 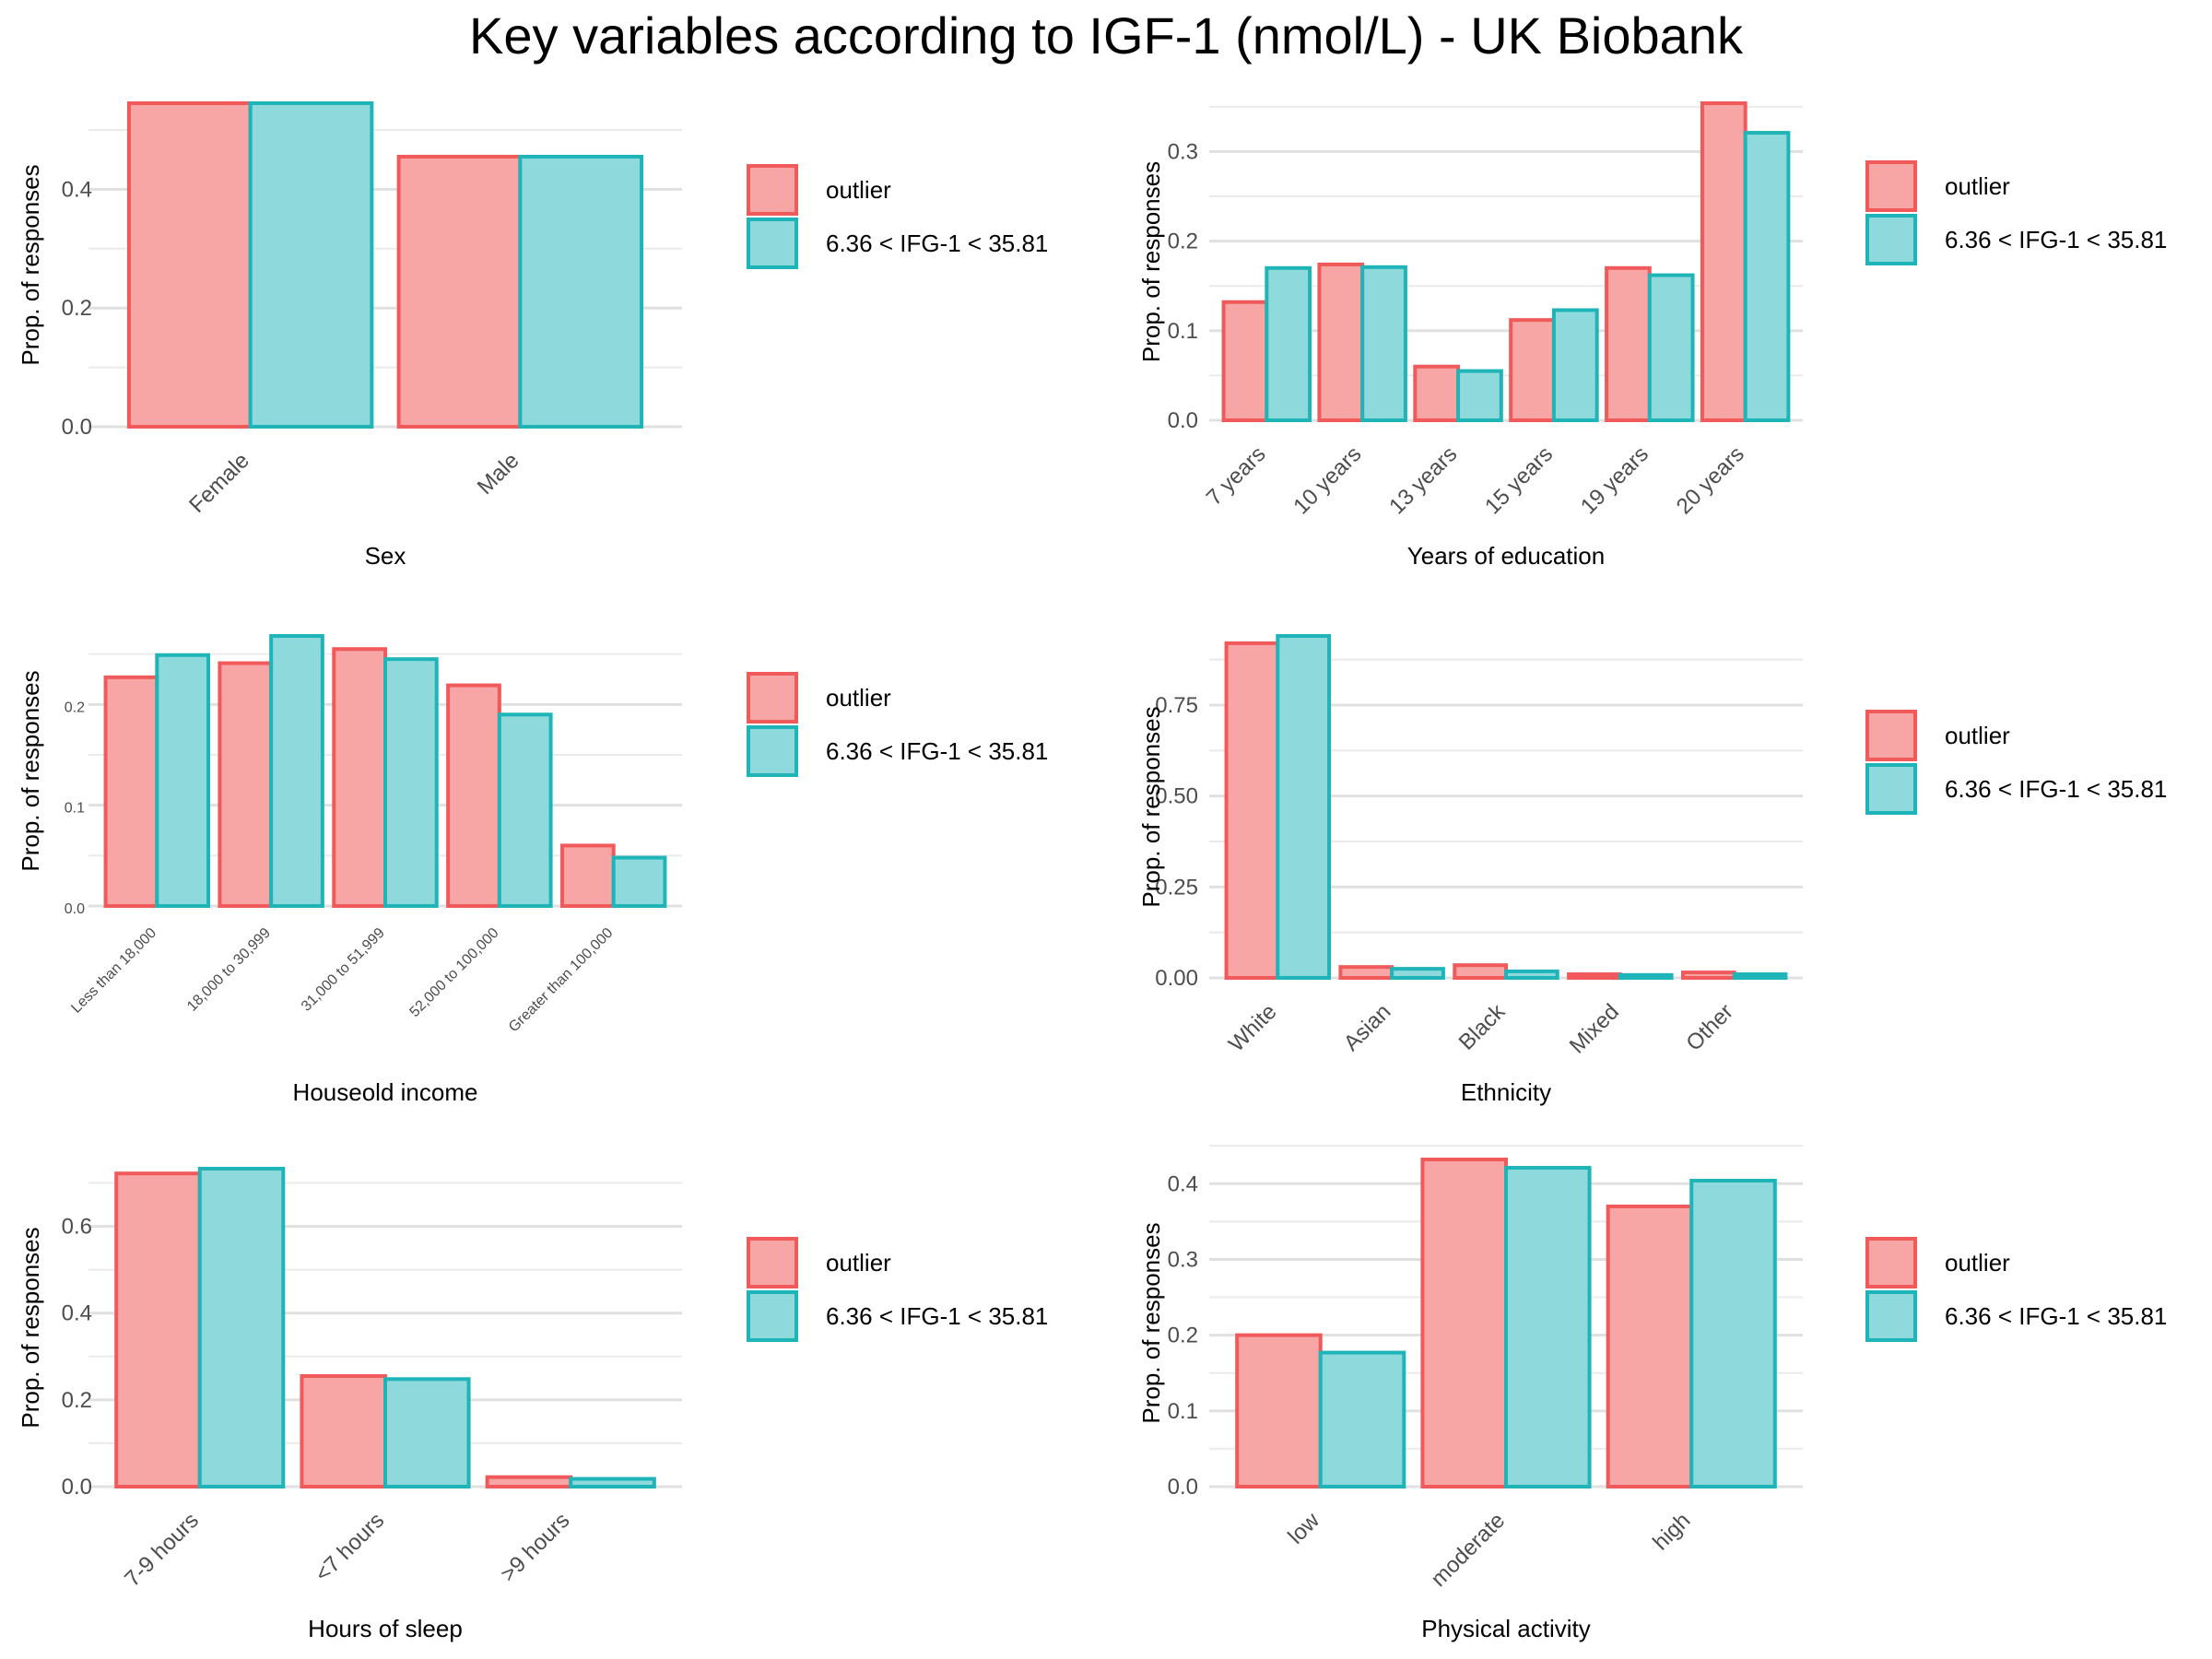 What do you see at coordinates (1506, 1092) in the screenshot?
I see `x-axis-title: Ethnicity` at bounding box center [1506, 1092].